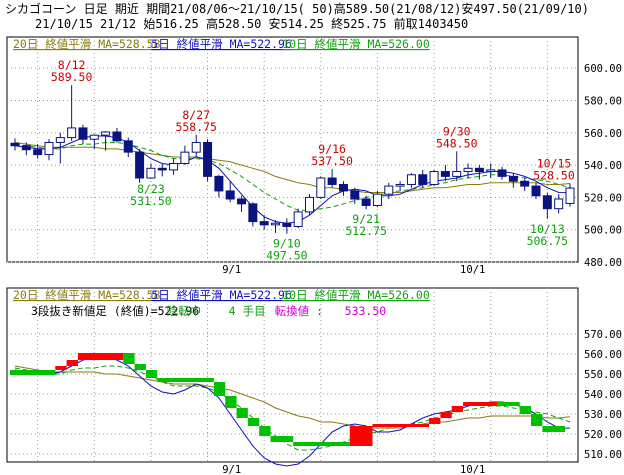 This screenshot has height=475, width=624. I want to click on annotation-value: 497.50, so click(287, 256).